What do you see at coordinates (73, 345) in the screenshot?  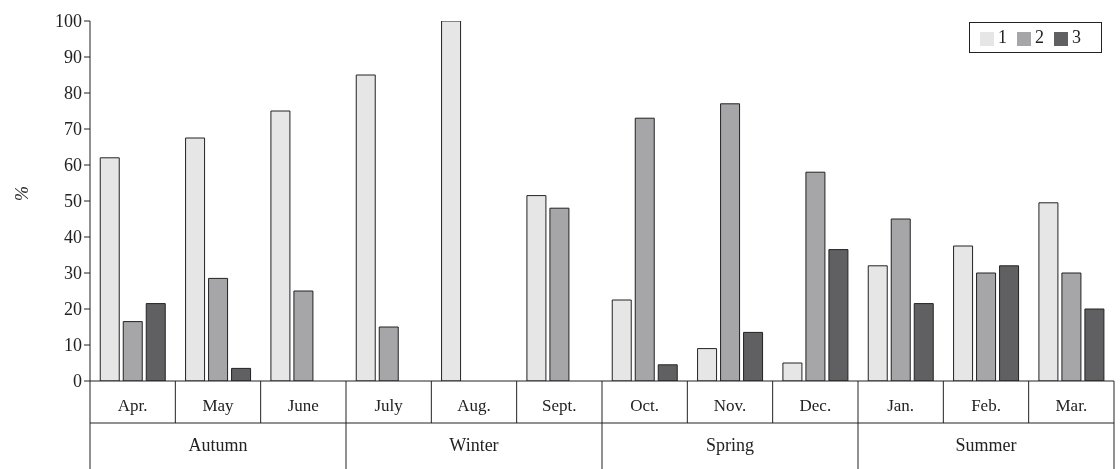 I see `y-tick-label: 10` at bounding box center [73, 345].